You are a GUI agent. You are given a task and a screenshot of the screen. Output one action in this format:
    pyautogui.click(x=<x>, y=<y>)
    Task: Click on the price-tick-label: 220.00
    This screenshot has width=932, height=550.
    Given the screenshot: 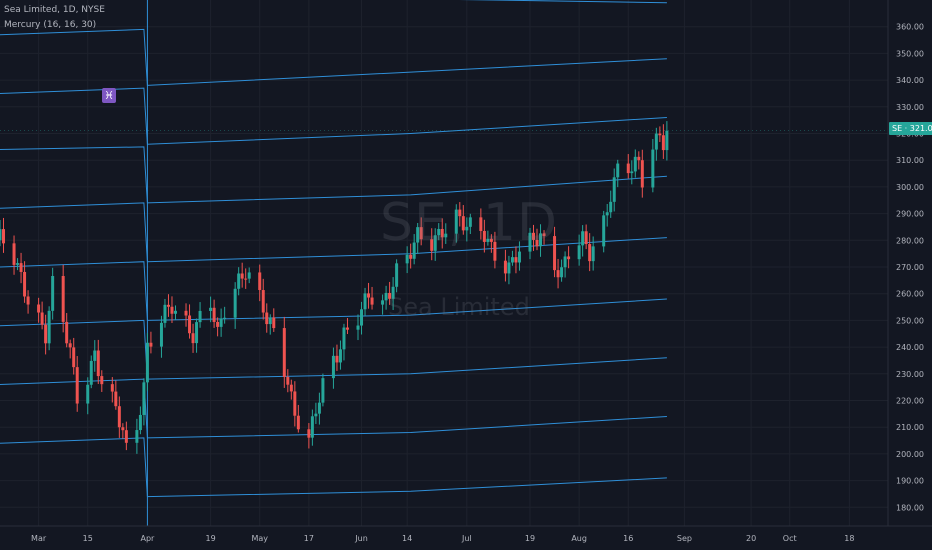 What is the action you would take?
    pyautogui.click(x=910, y=401)
    